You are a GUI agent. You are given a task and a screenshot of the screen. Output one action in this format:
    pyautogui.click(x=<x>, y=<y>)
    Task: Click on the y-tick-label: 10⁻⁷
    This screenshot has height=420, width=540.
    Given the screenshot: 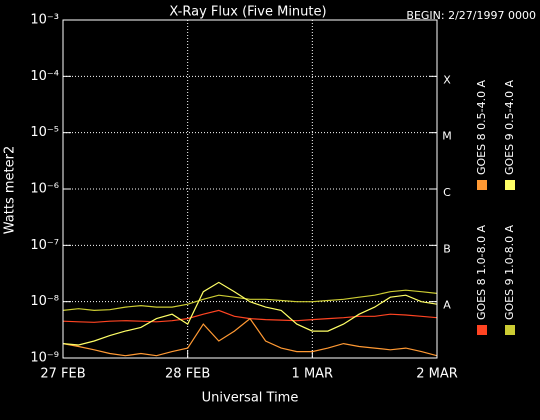 What is the action you would take?
    pyautogui.click(x=44, y=245)
    